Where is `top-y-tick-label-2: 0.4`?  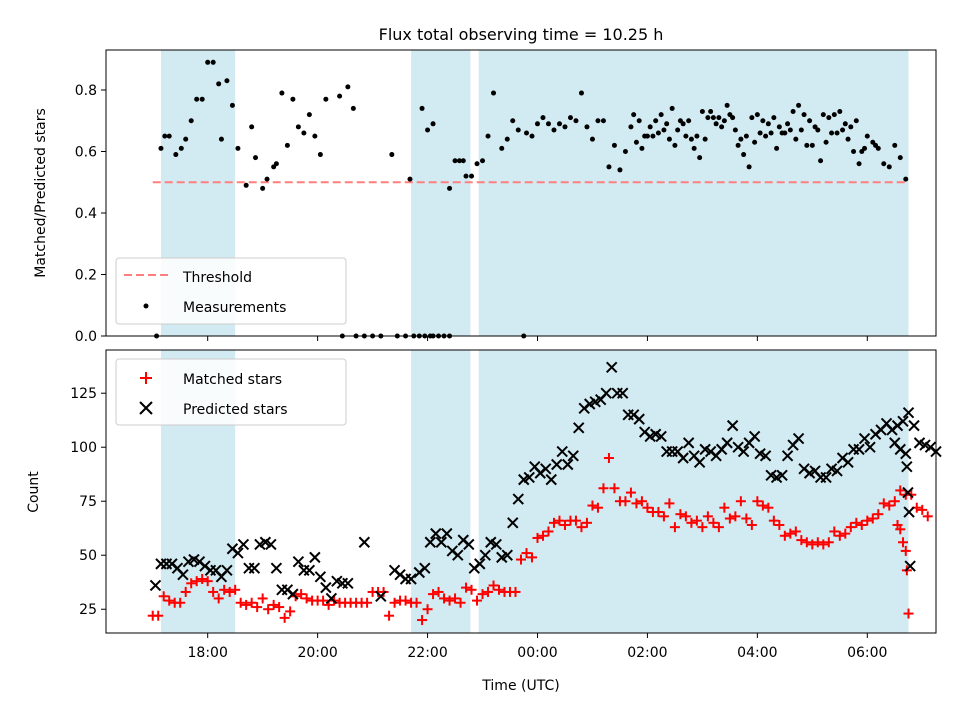 top-y-tick-label-2: 0.4 is located at coordinates (86, 214).